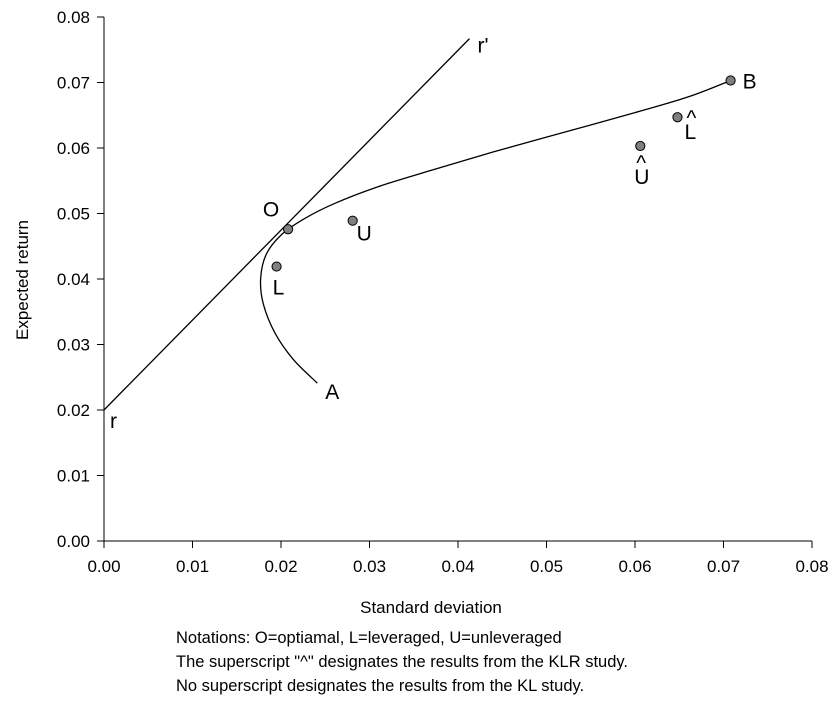 The width and height of the screenshot is (835, 703). What do you see at coordinates (369, 566) in the screenshot?
I see `x-tick-label: 0.03` at bounding box center [369, 566].